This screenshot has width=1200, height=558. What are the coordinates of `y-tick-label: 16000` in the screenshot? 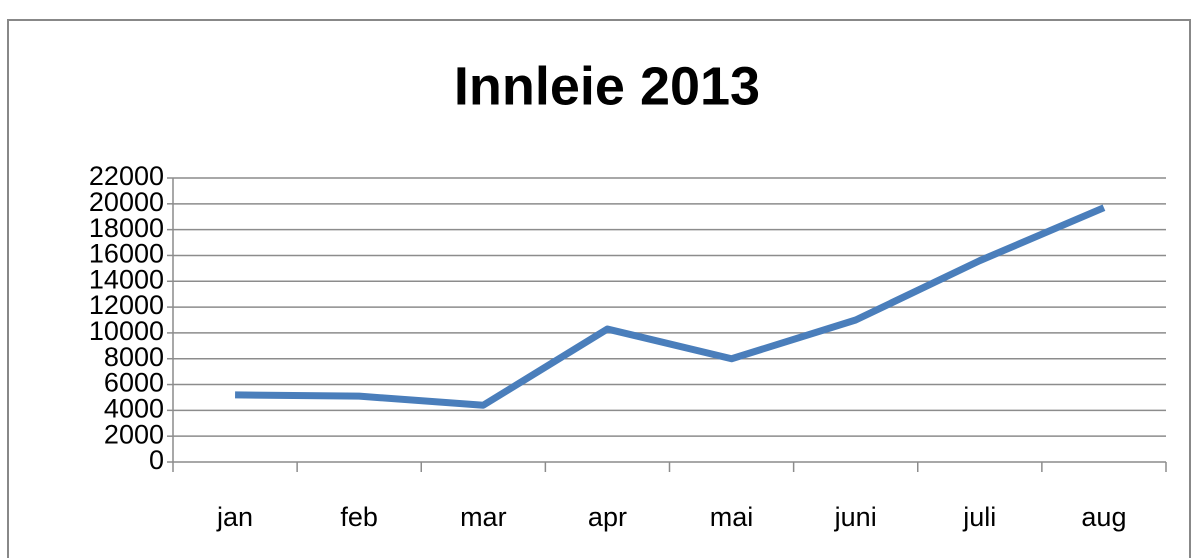 It's located at (126, 254).